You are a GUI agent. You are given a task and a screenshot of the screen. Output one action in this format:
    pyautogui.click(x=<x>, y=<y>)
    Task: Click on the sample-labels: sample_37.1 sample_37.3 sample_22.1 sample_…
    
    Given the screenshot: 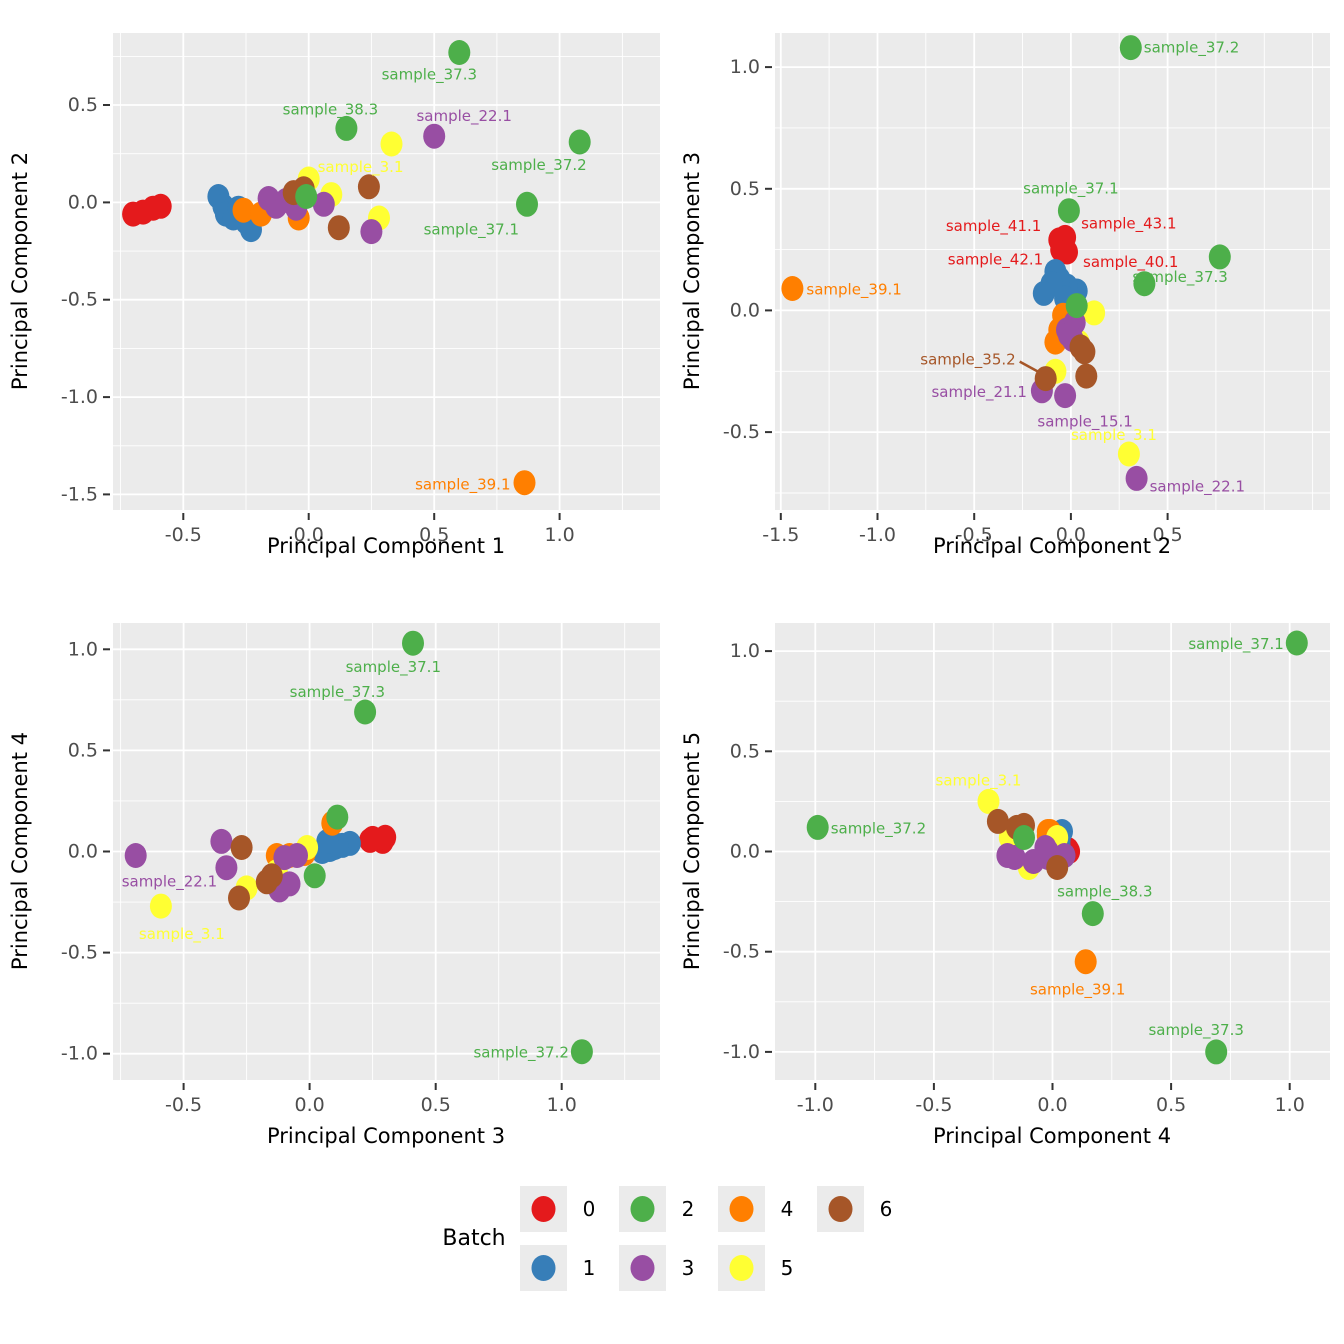 What is the action you would take?
    pyautogui.click(x=345, y=860)
    